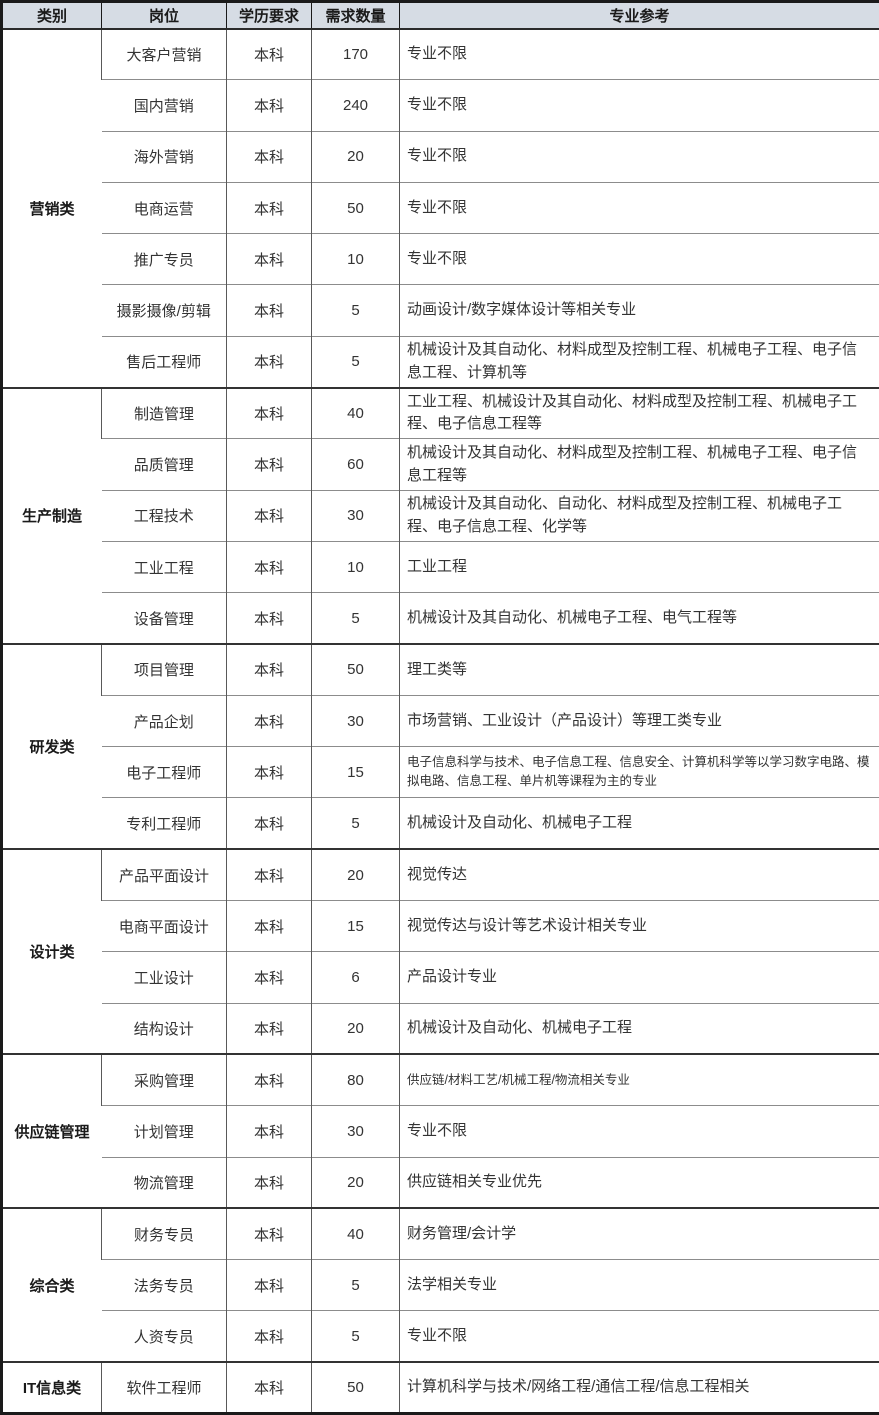  I want to click on position-cell: 大客户营销, so click(164, 54).